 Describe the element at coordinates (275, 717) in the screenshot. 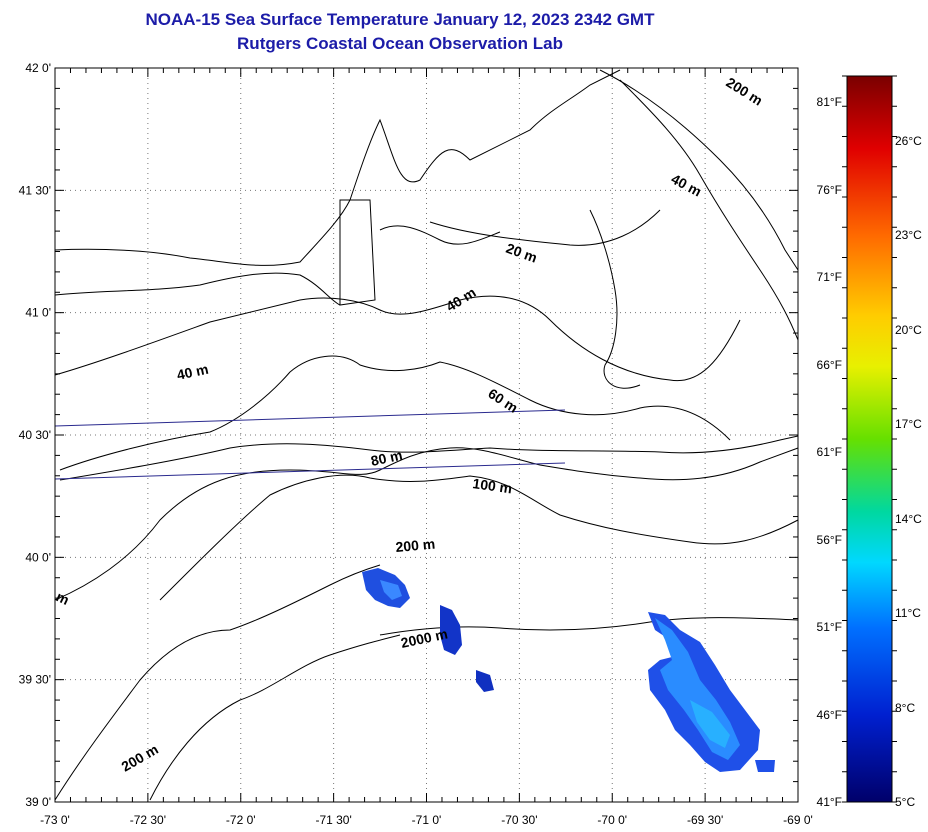

I see `contour-south-slope` at that location.